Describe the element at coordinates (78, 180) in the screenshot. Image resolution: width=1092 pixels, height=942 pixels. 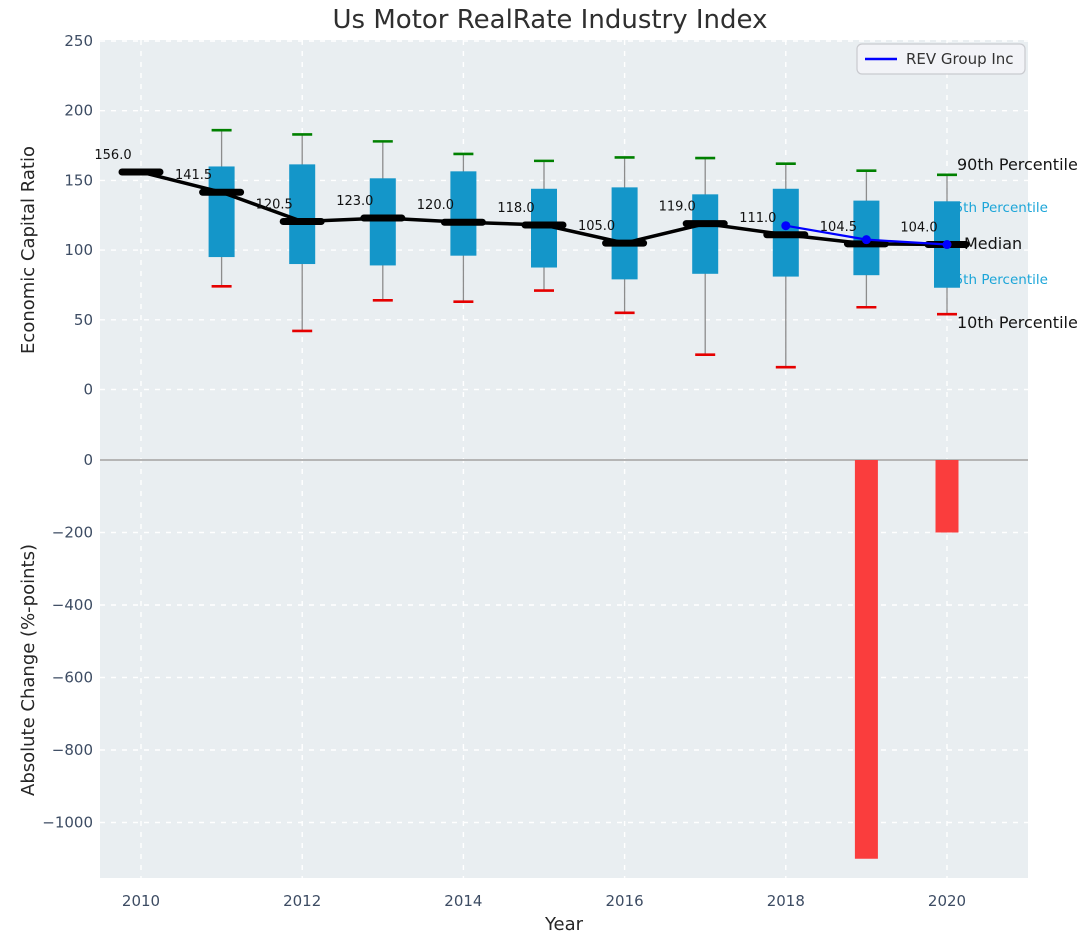
I see `top-ytick-150: 150` at that location.